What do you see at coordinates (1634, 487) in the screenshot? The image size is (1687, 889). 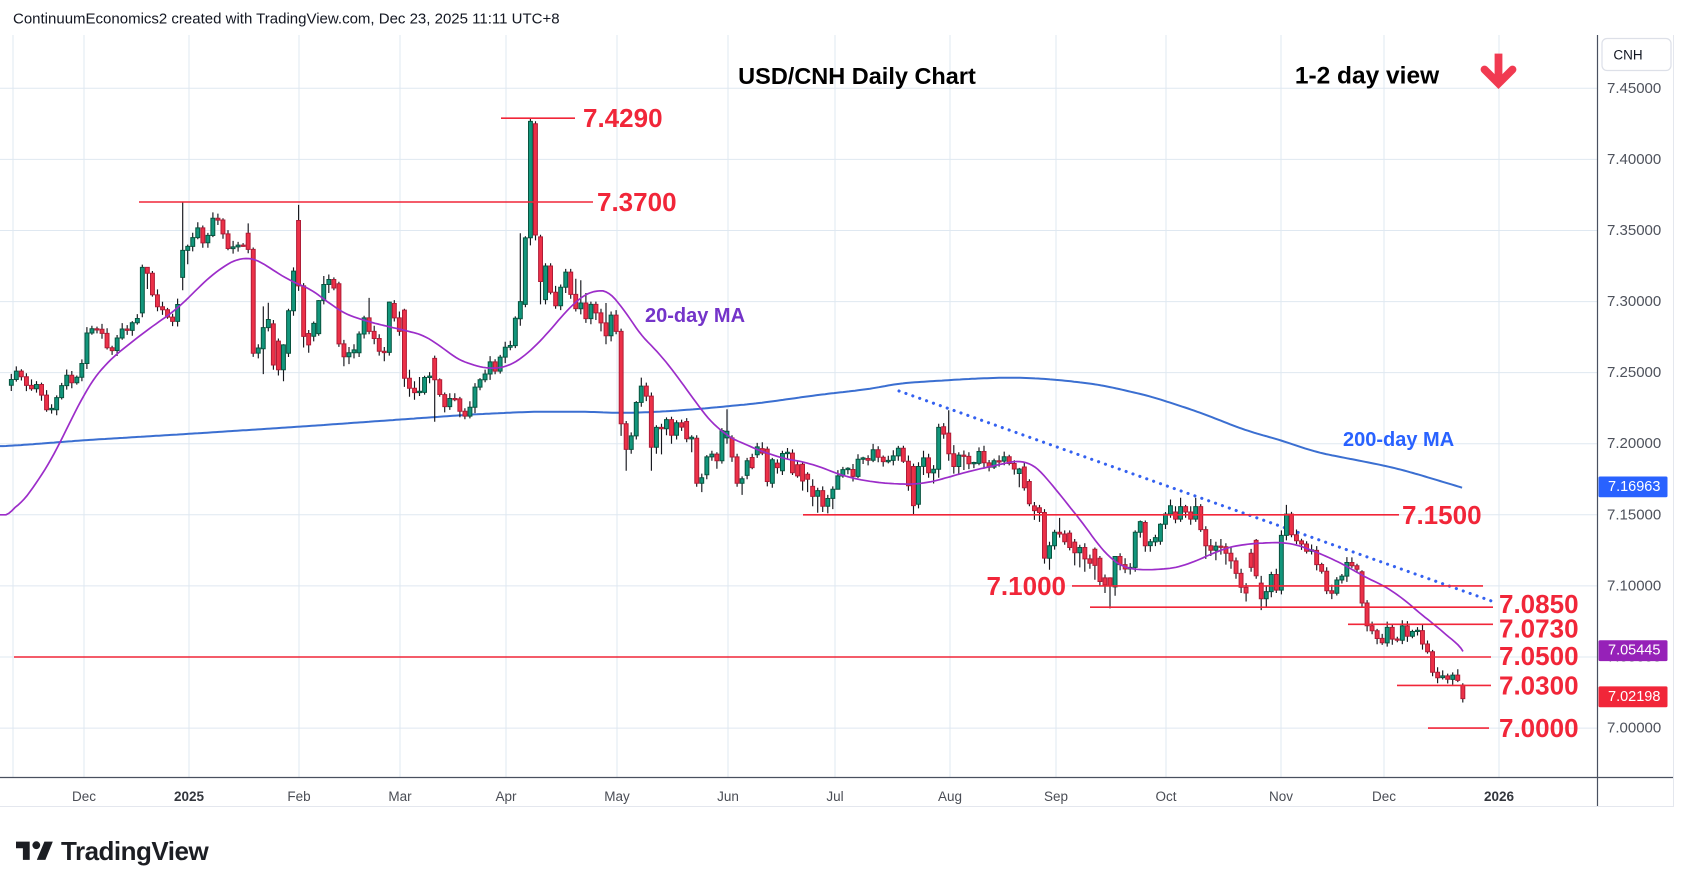 I see `svg-text: 7.16963` at bounding box center [1634, 487].